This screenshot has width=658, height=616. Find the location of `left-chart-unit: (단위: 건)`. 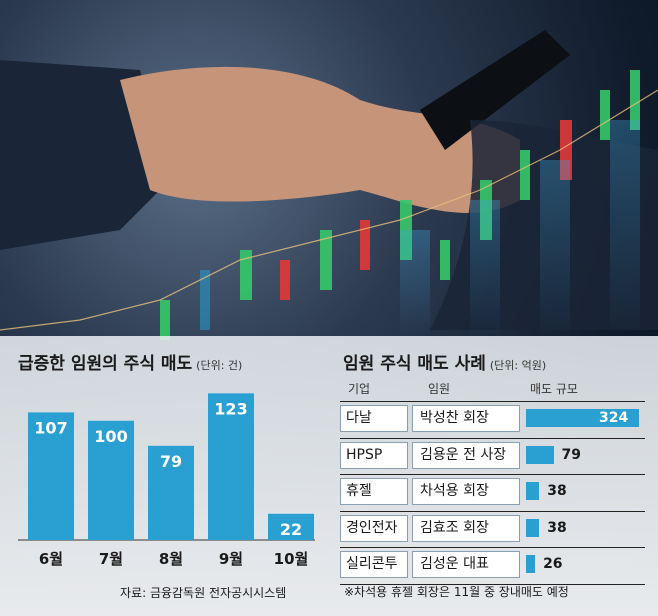

left-chart-unit: (단위: 건) is located at coordinates (219, 365).